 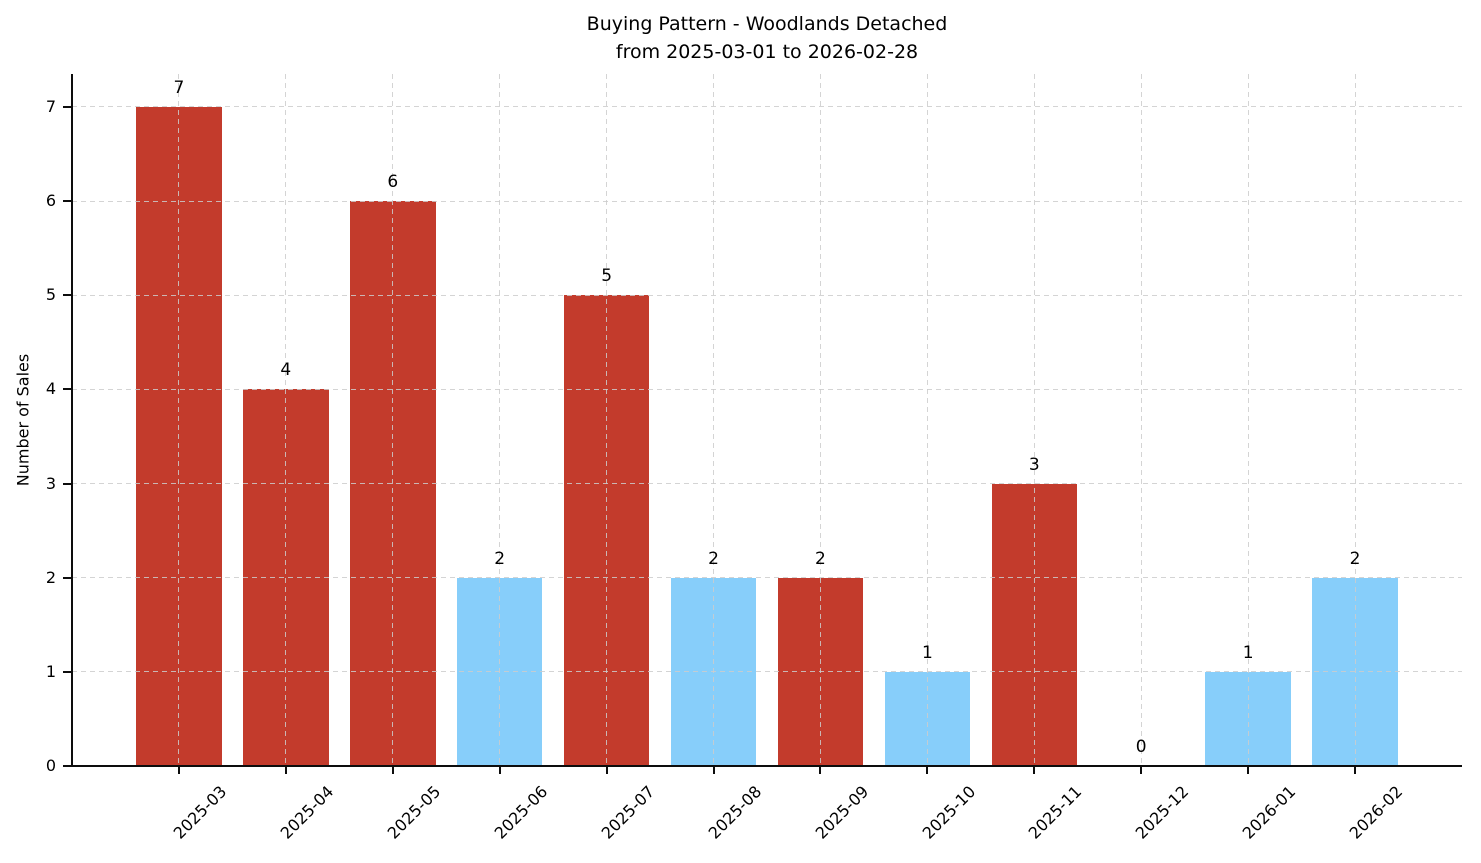 I want to click on bar-value-label: 6, so click(x=393, y=182).